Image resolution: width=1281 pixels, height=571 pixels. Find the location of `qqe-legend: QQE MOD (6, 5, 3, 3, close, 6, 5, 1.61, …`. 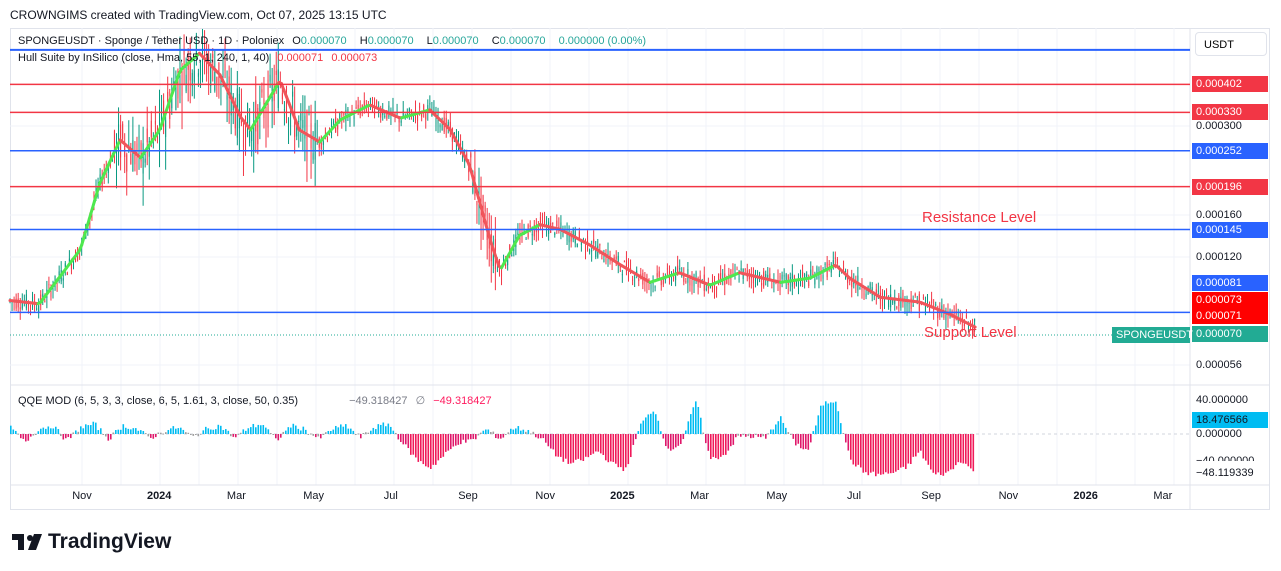

qqe-legend: QQE MOD (6, 5, 3, 3, close, 6, 5, 1.61, … is located at coordinates (257, 400).